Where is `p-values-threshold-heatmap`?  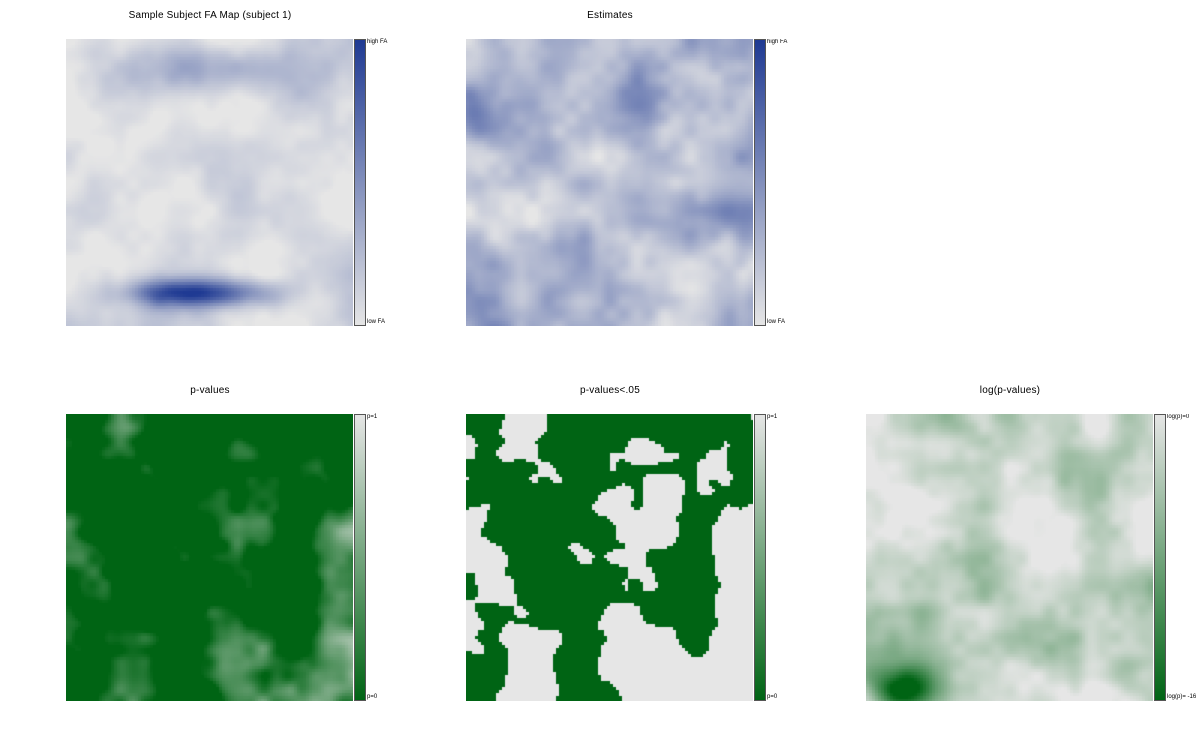
p-values-threshold-heatmap is located at coordinates (609, 557).